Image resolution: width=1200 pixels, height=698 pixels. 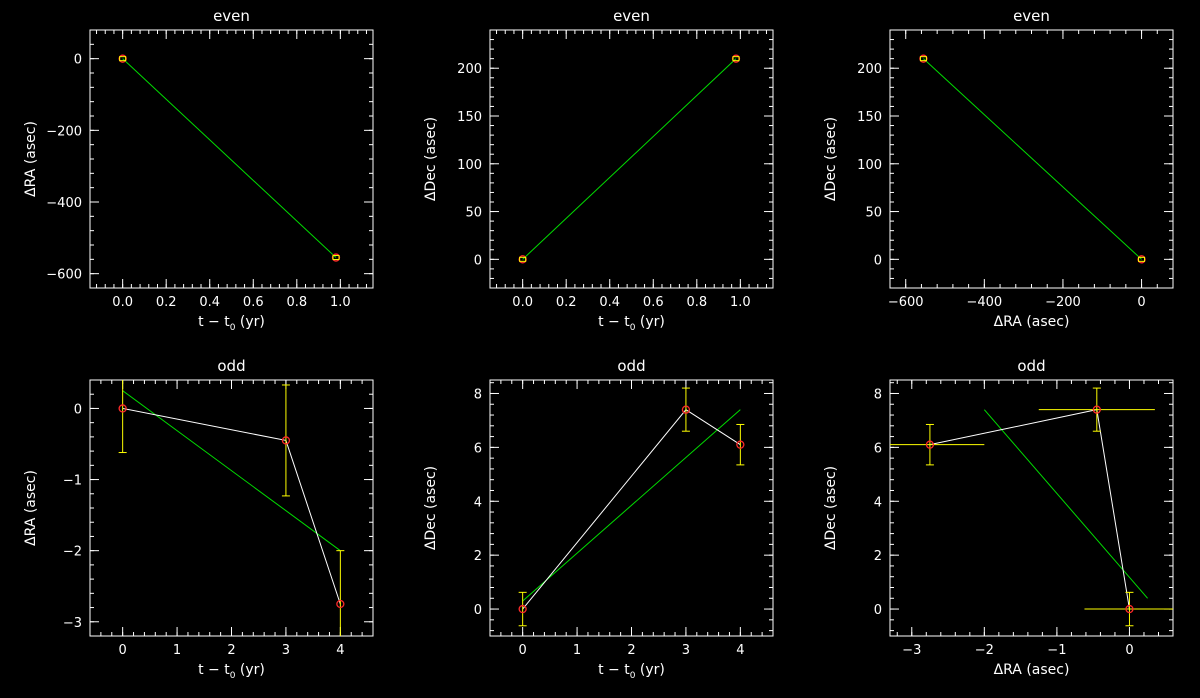 What do you see at coordinates (1056, 650) in the screenshot?
I see `x-tick-label: −1` at bounding box center [1056, 650].